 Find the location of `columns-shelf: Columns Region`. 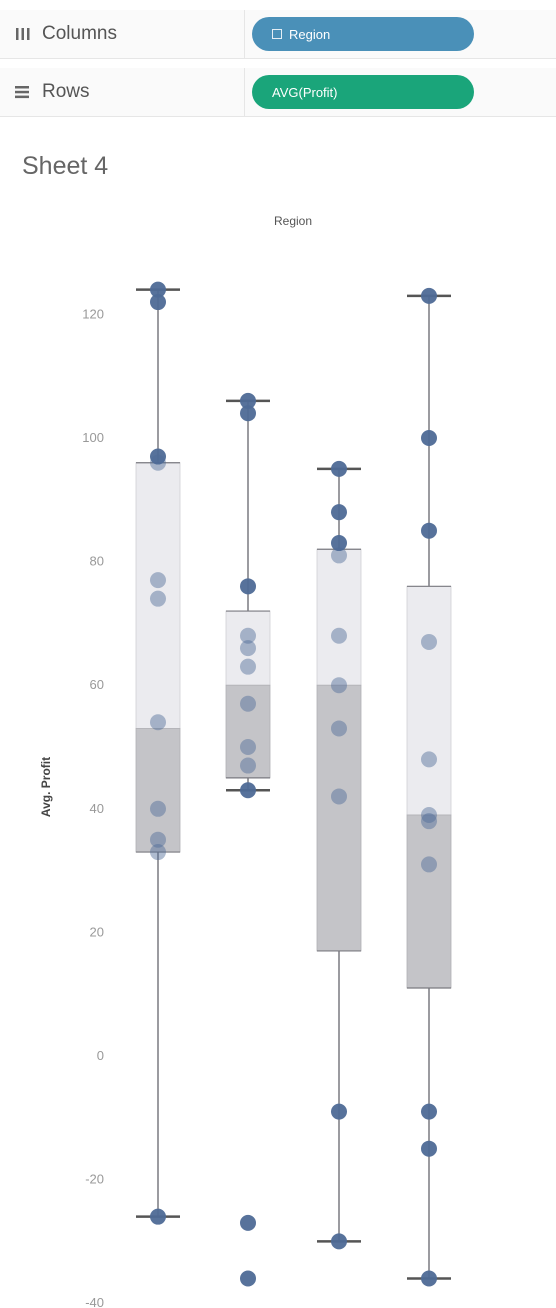

columns-shelf: Columns Region is located at coordinates (278, 34).